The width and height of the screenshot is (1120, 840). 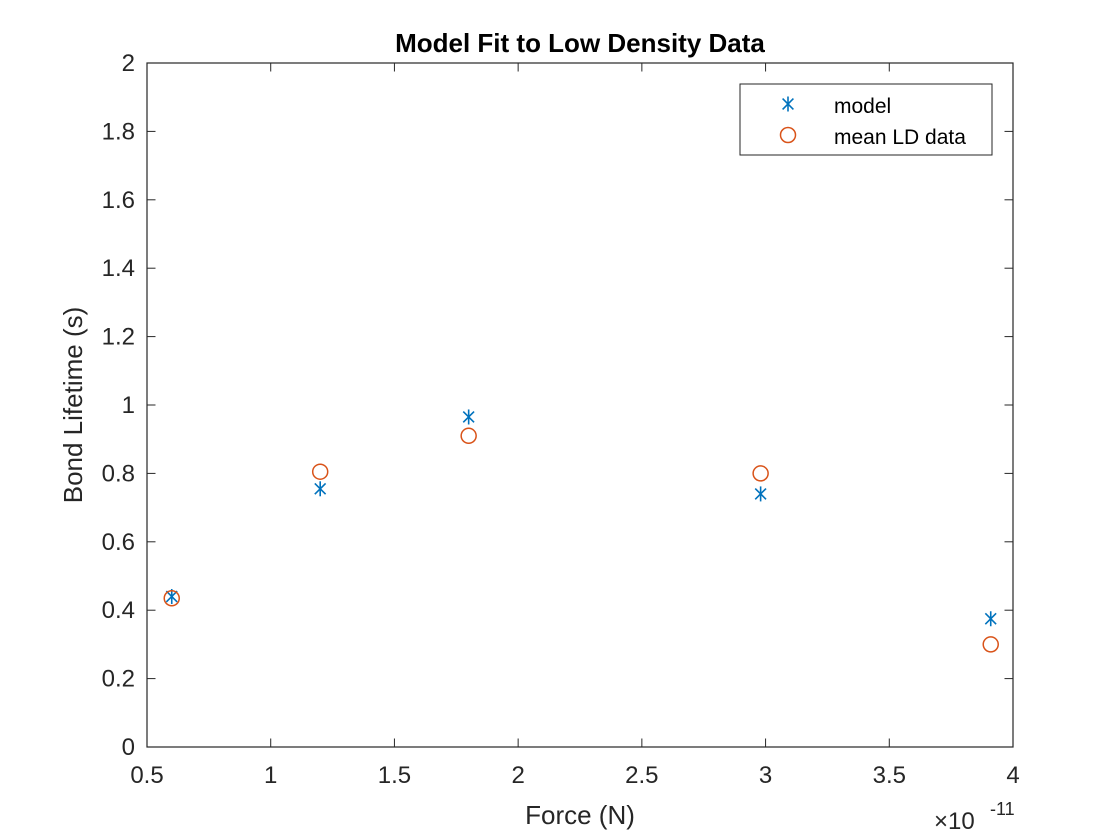 I want to click on y-tick-label: 0.6, so click(x=118, y=542).